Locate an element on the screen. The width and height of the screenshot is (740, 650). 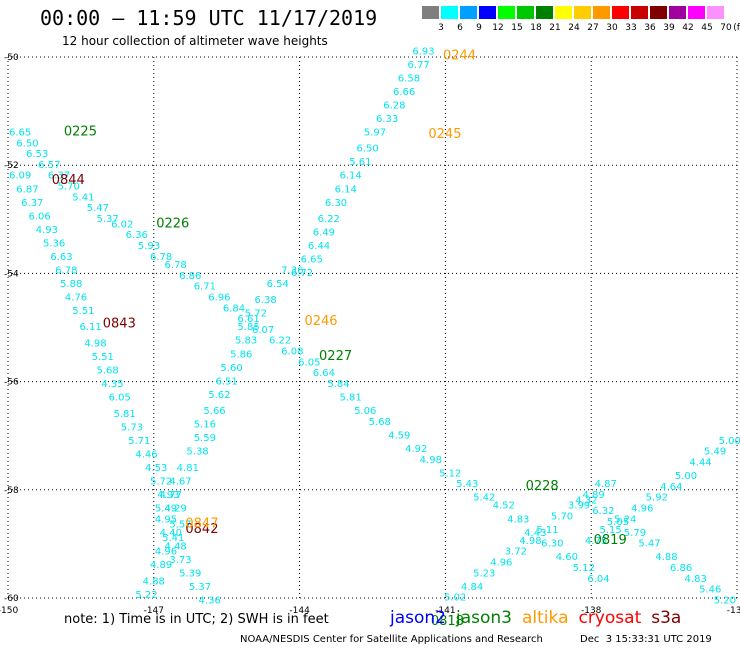
swh-value-label: 6.44 is located at coordinates (319, 246).